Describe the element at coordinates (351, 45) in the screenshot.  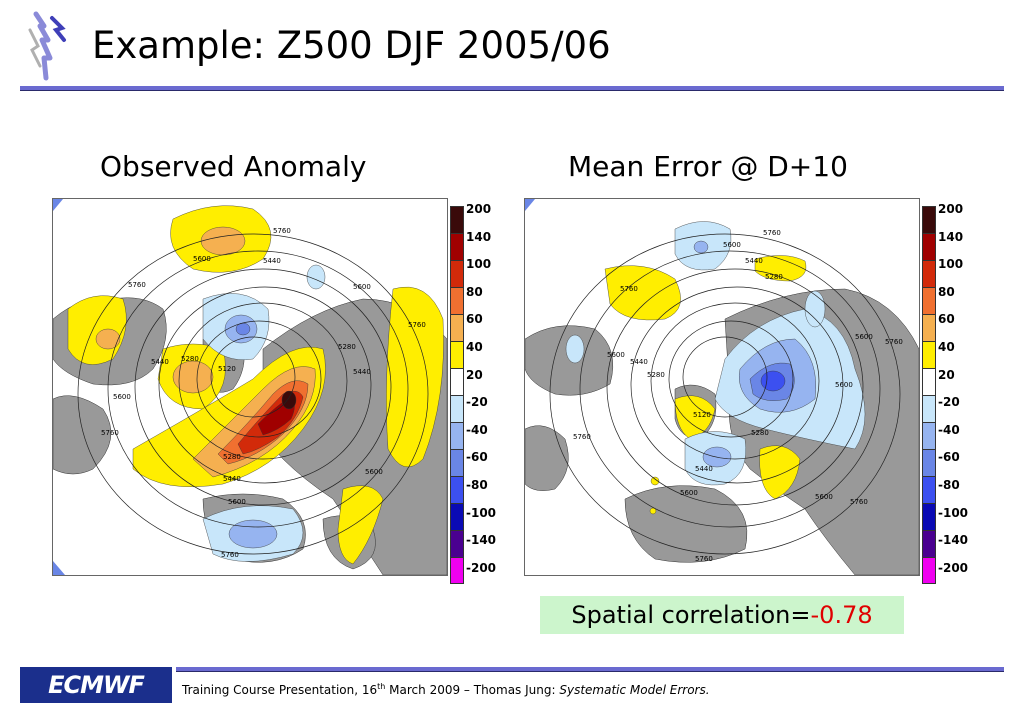
I see `slide-title: Example: Z500 DJF 2005/06` at that location.